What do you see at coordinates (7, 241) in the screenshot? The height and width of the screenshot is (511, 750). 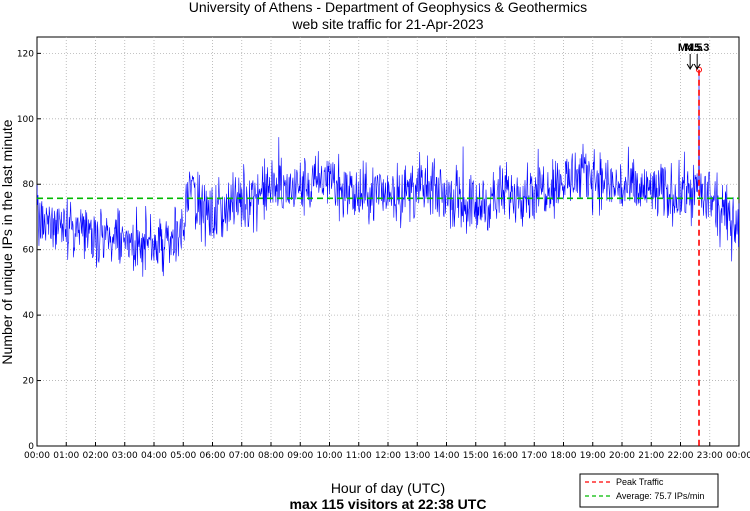 I see `y-axis-label: Number of unique IPs in the last minute` at bounding box center [7, 241].